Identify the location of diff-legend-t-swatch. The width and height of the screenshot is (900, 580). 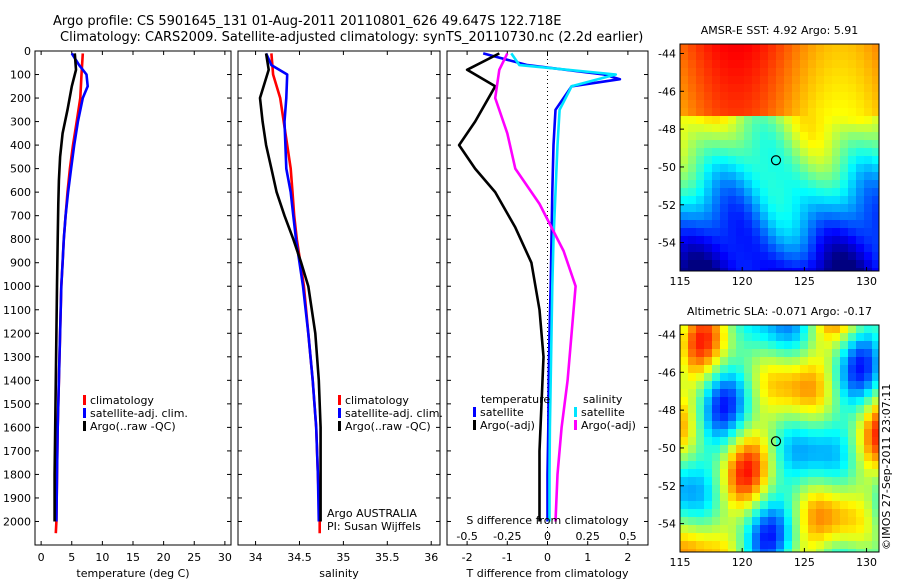
(474, 412).